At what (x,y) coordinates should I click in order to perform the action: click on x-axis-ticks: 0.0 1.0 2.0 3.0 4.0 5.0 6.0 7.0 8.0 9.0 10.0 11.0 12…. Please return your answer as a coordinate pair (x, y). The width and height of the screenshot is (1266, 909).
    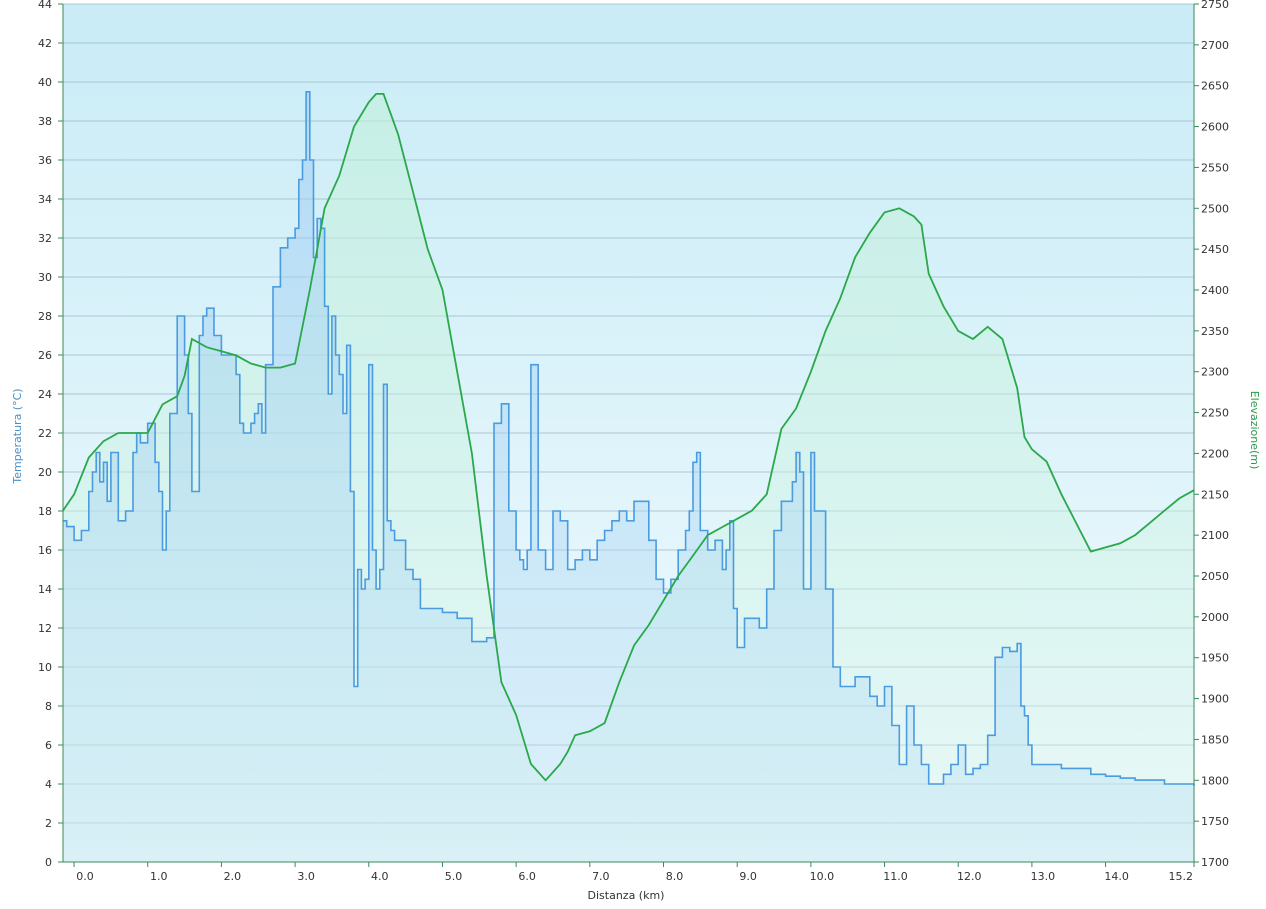
    Looking at the image, I should click on (634, 872).